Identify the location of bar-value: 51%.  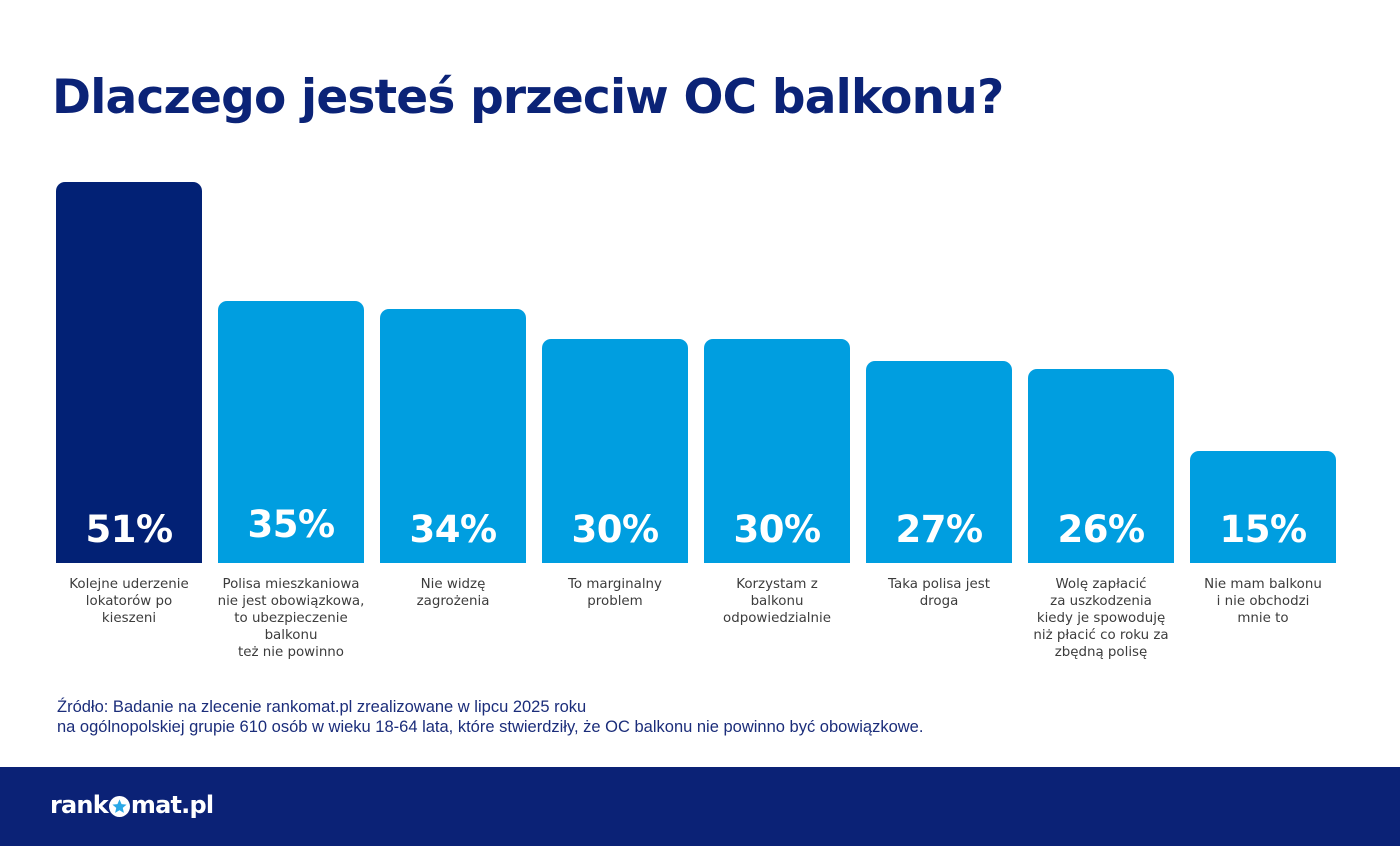
(129, 529).